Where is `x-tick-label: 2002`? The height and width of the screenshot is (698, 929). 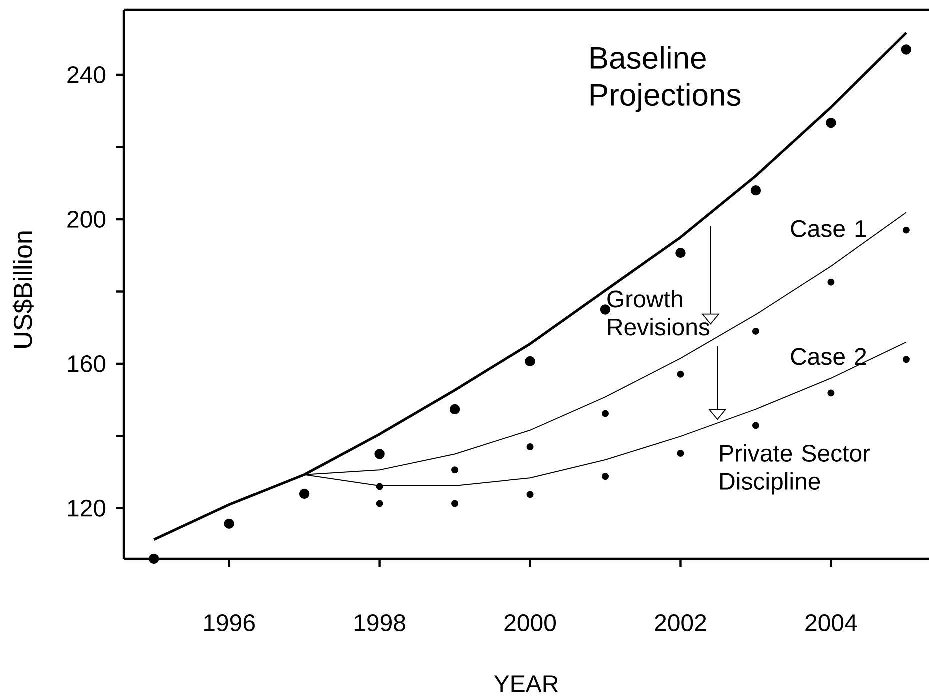
x-tick-label: 2002 is located at coordinates (680, 623).